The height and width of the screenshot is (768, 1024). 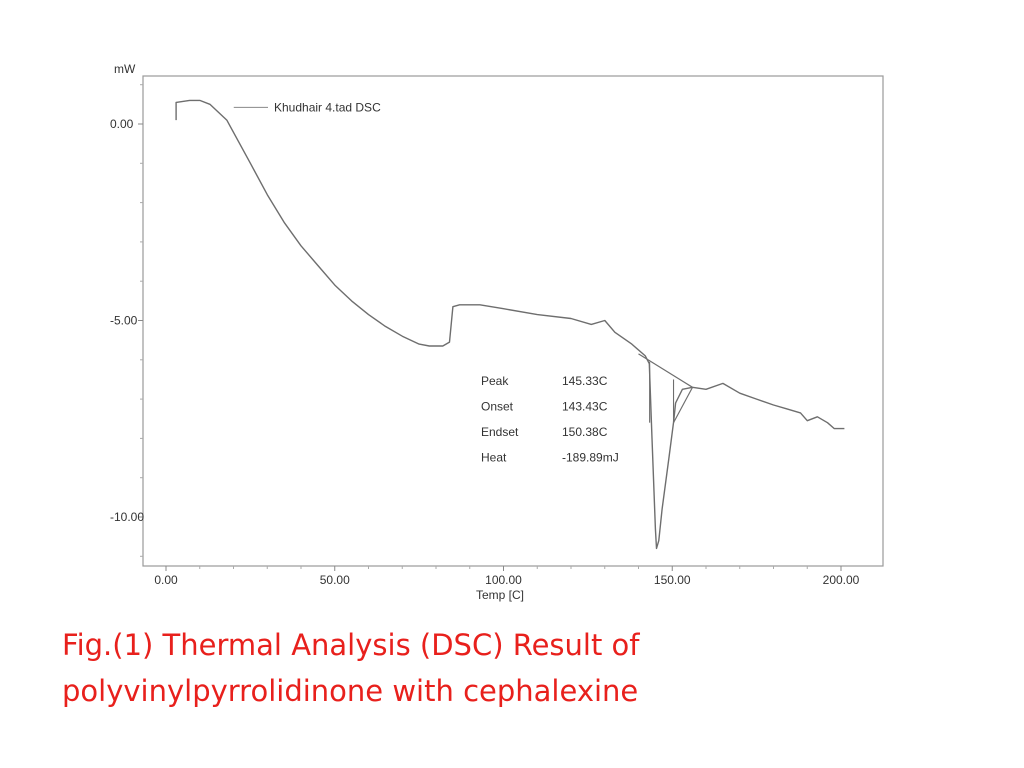 I want to click on y-tick-label-0: 0.00, so click(x=122, y=124).